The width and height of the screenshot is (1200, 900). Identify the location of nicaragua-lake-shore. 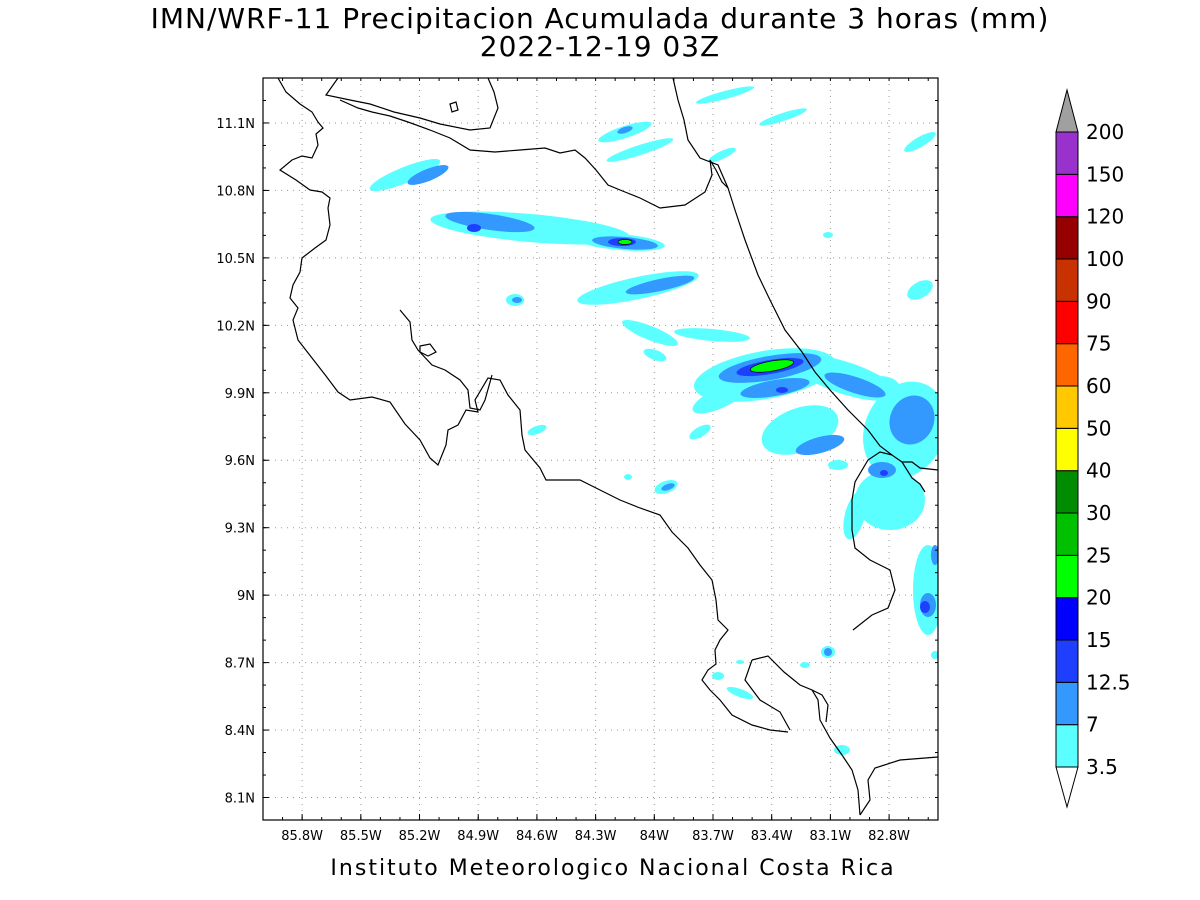
(411, 104).